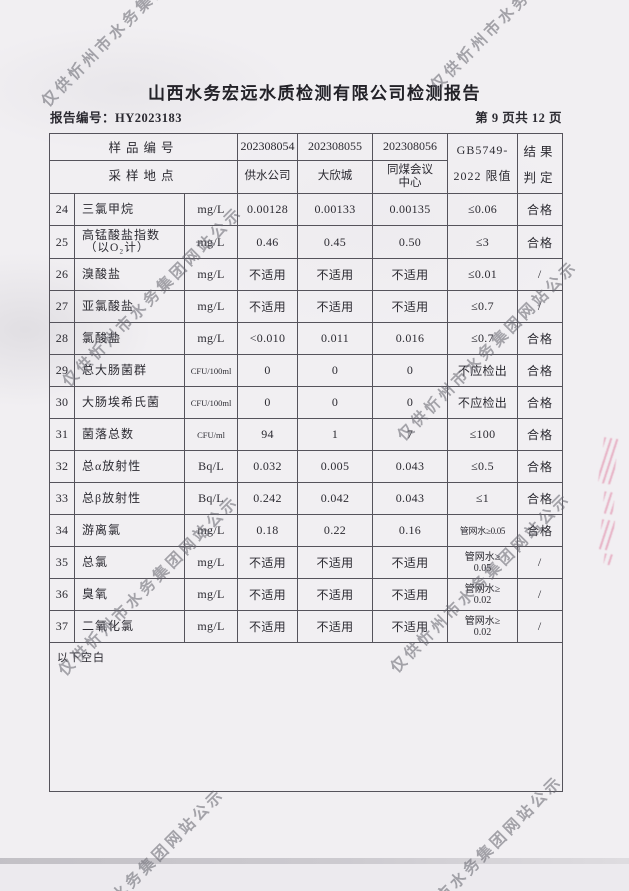 The image size is (629, 891). Describe the element at coordinates (482, 150) in the screenshot. I see `limit-standard-line1: GB5749-` at that location.